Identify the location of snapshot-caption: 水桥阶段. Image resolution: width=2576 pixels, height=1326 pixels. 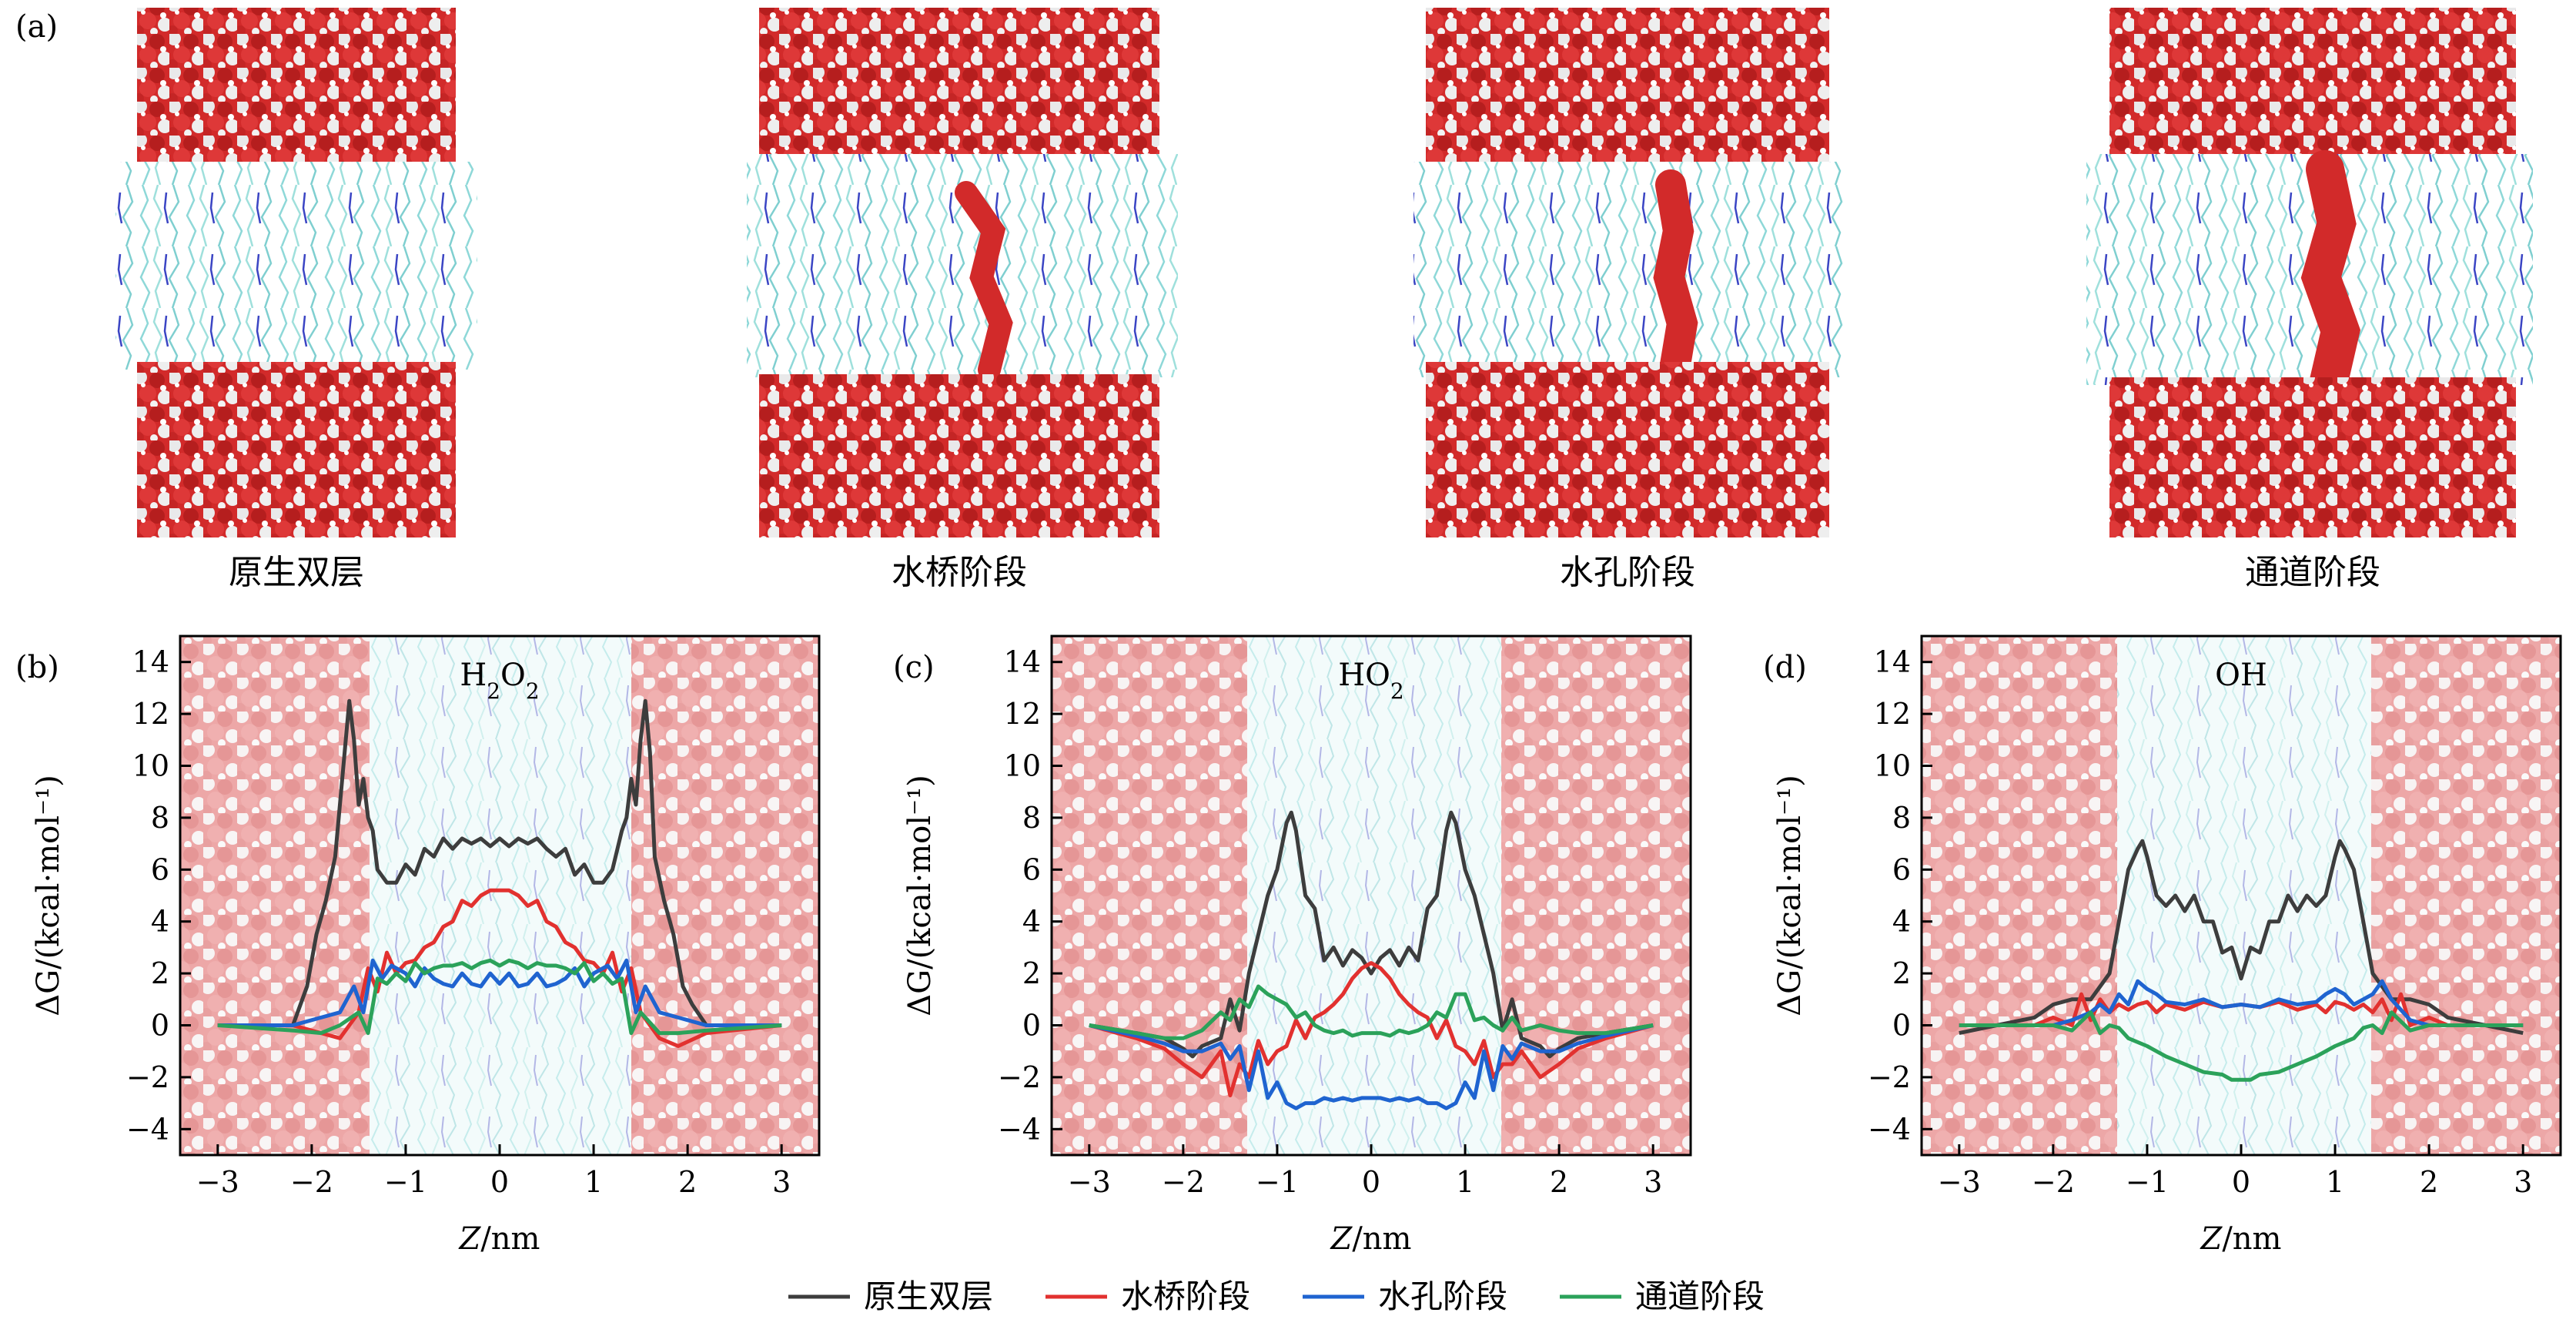
(960, 572).